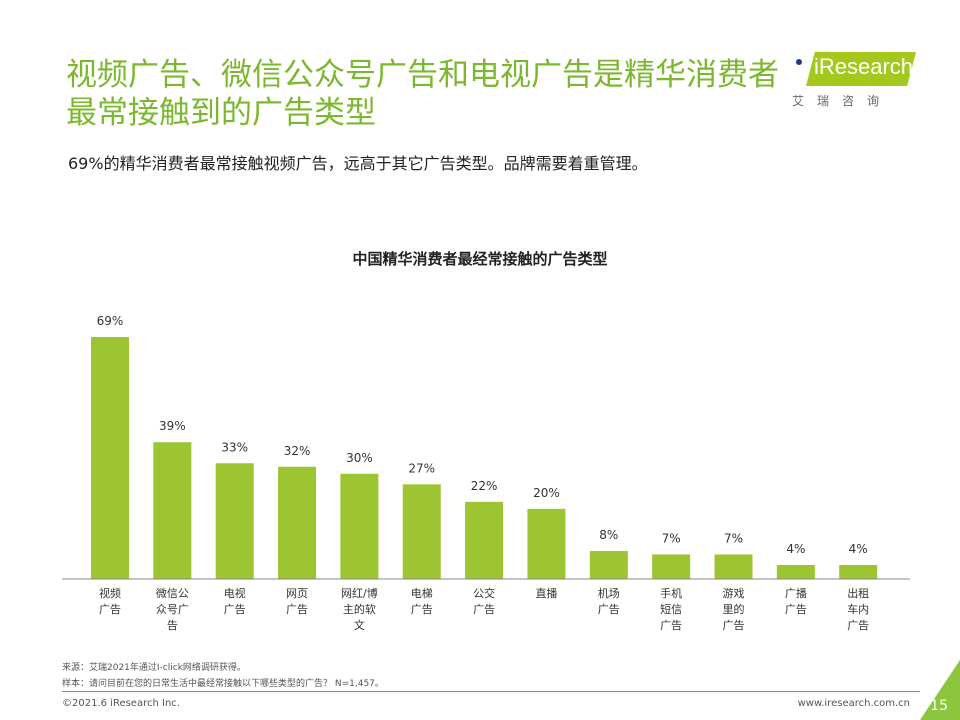  What do you see at coordinates (939, 706) in the screenshot?
I see `page-number: 15` at bounding box center [939, 706].